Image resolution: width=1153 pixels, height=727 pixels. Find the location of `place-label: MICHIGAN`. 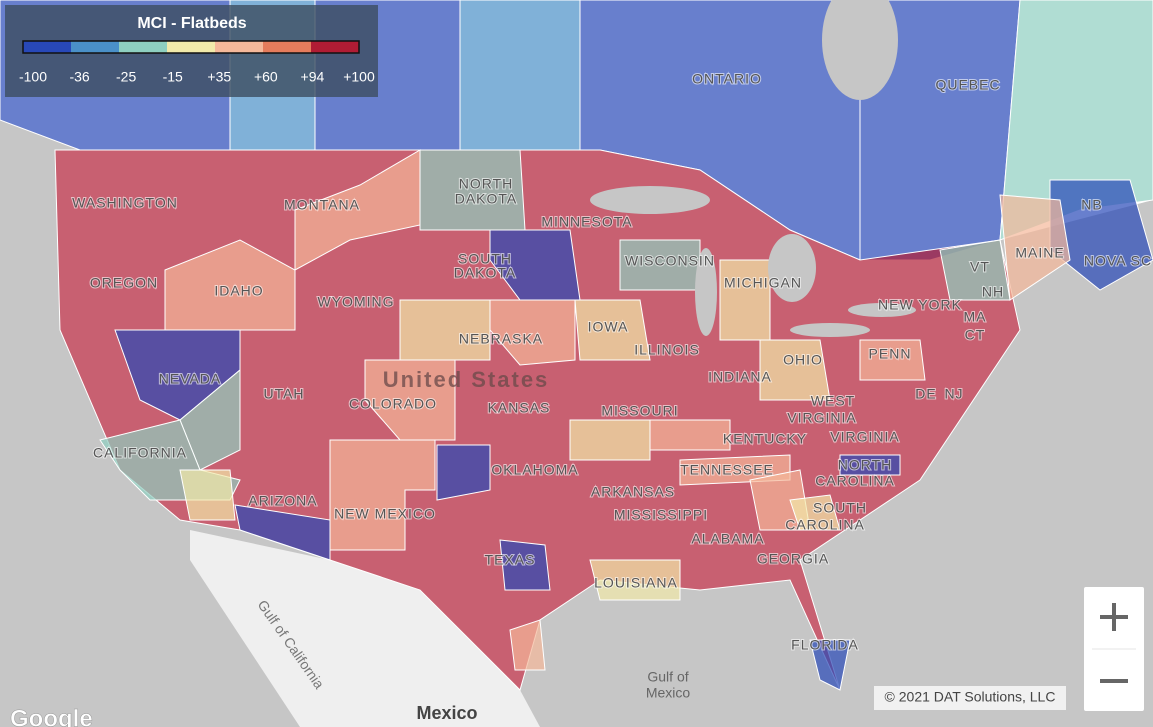

place-label: MICHIGAN is located at coordinates (763, 283).